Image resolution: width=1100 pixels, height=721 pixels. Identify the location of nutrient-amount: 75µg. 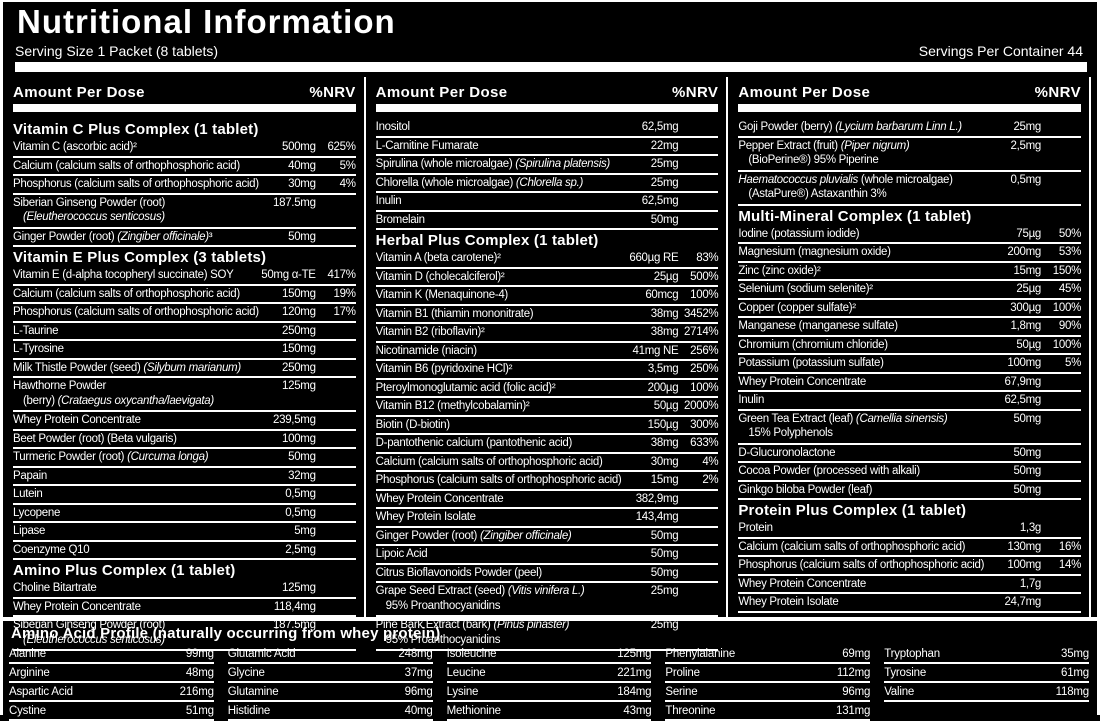
(1029, 233).